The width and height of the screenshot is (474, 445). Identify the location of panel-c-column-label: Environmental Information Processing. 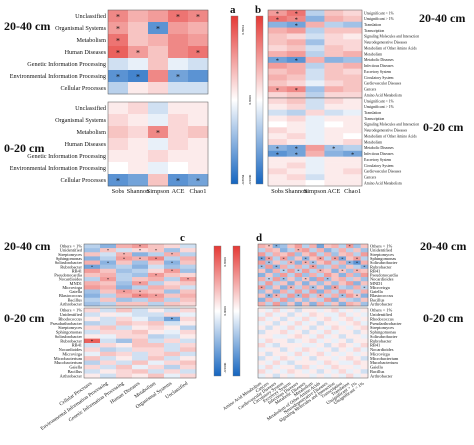
(74, 406).